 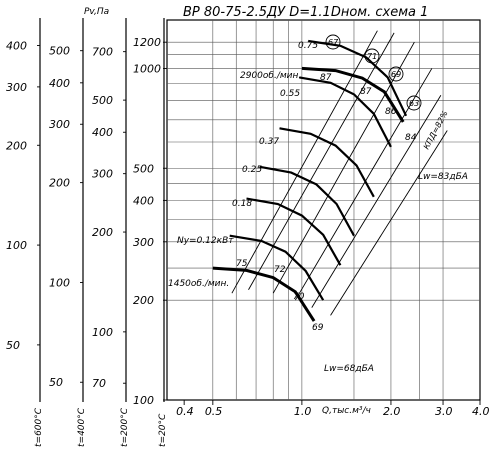 I want to click on y-tick-label-5: 1000, so click(x=147, y=68).